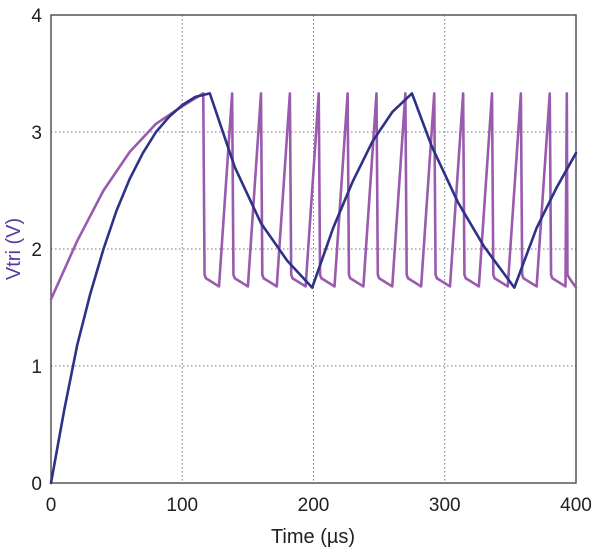  I want to click on x-tick-labels: 0 100 200 300 400, so click(319, 505).